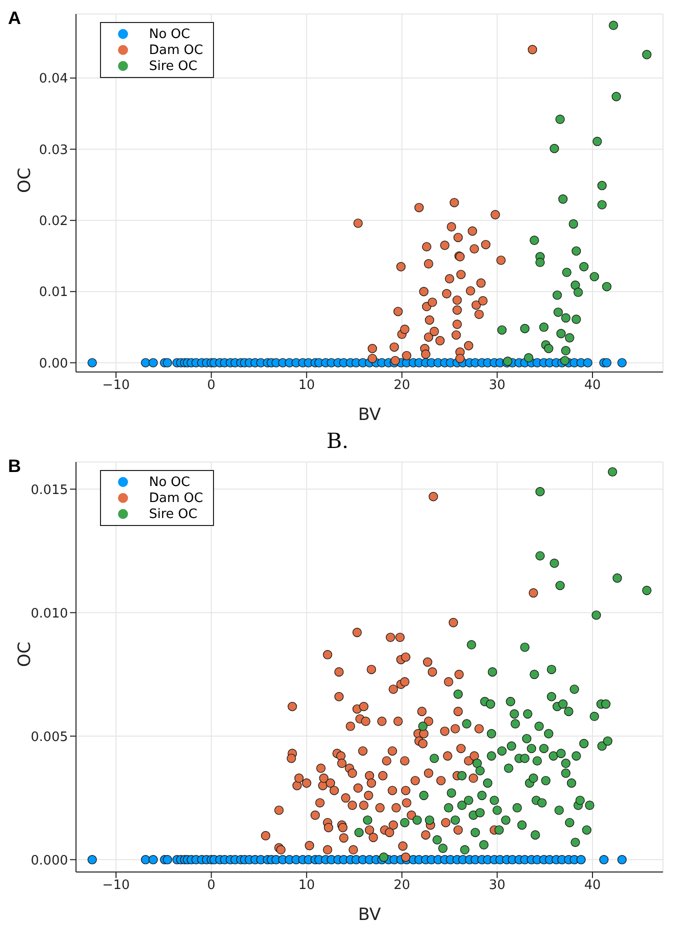  What do you see at coordinates (14, 18) in the screenshot?
I see `chart-title: A` at bounding box center [14, 18].